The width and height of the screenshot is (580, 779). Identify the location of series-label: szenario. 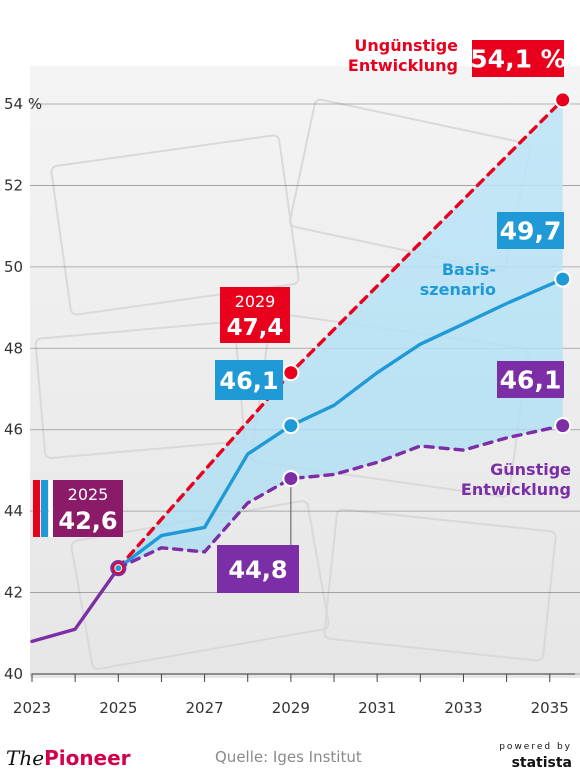
(458, 289).